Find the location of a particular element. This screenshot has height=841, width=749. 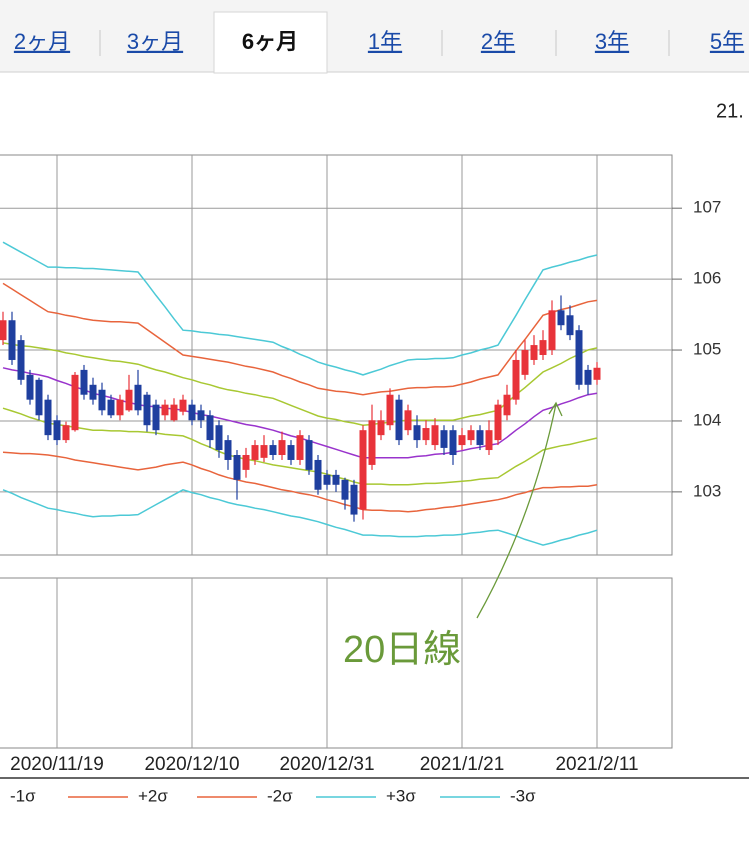

tab-bar is located at coordinates (374, 36).